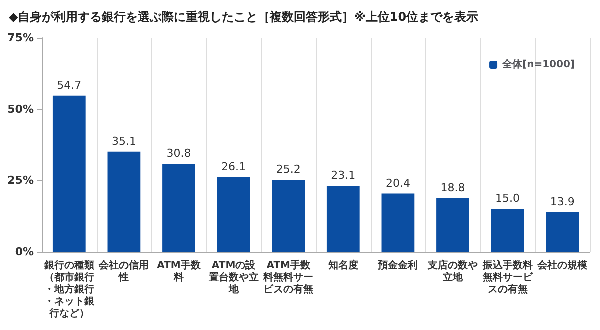 The width and height of the screenshot is (600, 330). What do you see at coordinates (452, 272) in the screenshot?
I see `x-tick-label: 支店の数や立地` at bounding box center [452, 272].